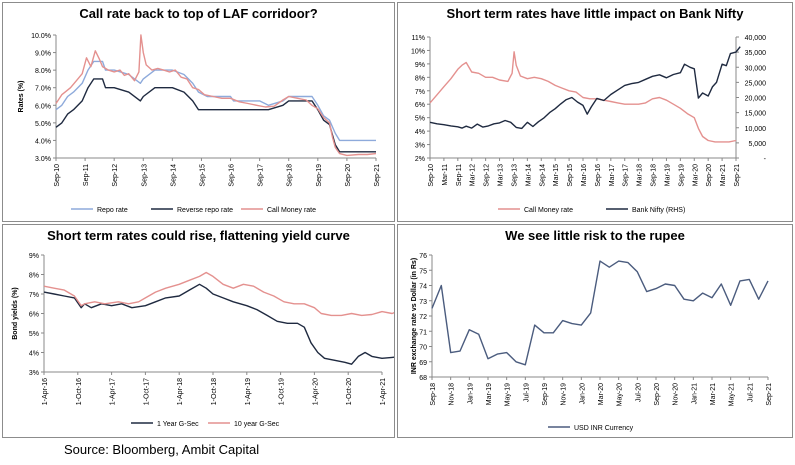 The image size is (795, 465). I want to click on x-tick-label: May-19, so click(508, 394).